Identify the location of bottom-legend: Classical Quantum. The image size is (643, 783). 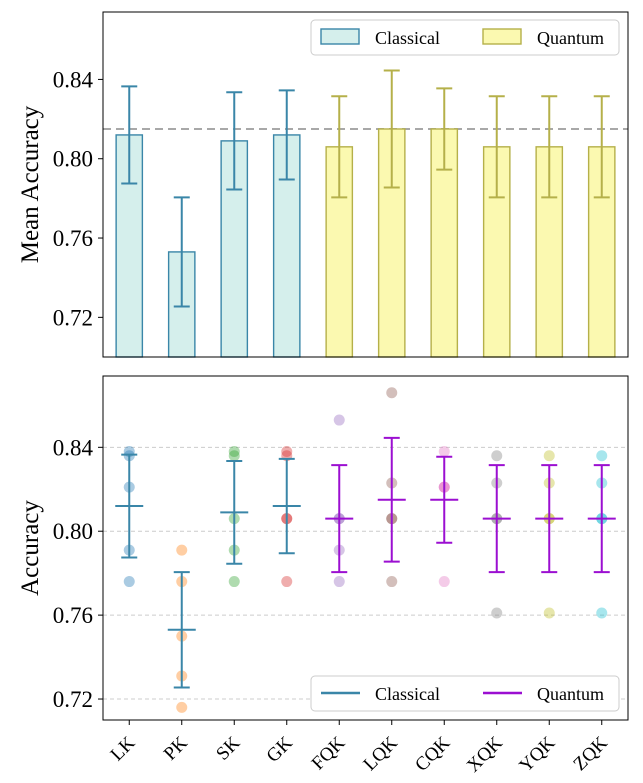
(465, 693).